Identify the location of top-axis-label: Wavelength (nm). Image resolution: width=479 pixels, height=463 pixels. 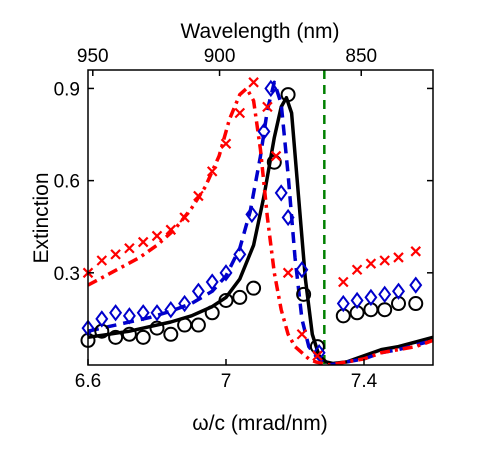
(259, 31).